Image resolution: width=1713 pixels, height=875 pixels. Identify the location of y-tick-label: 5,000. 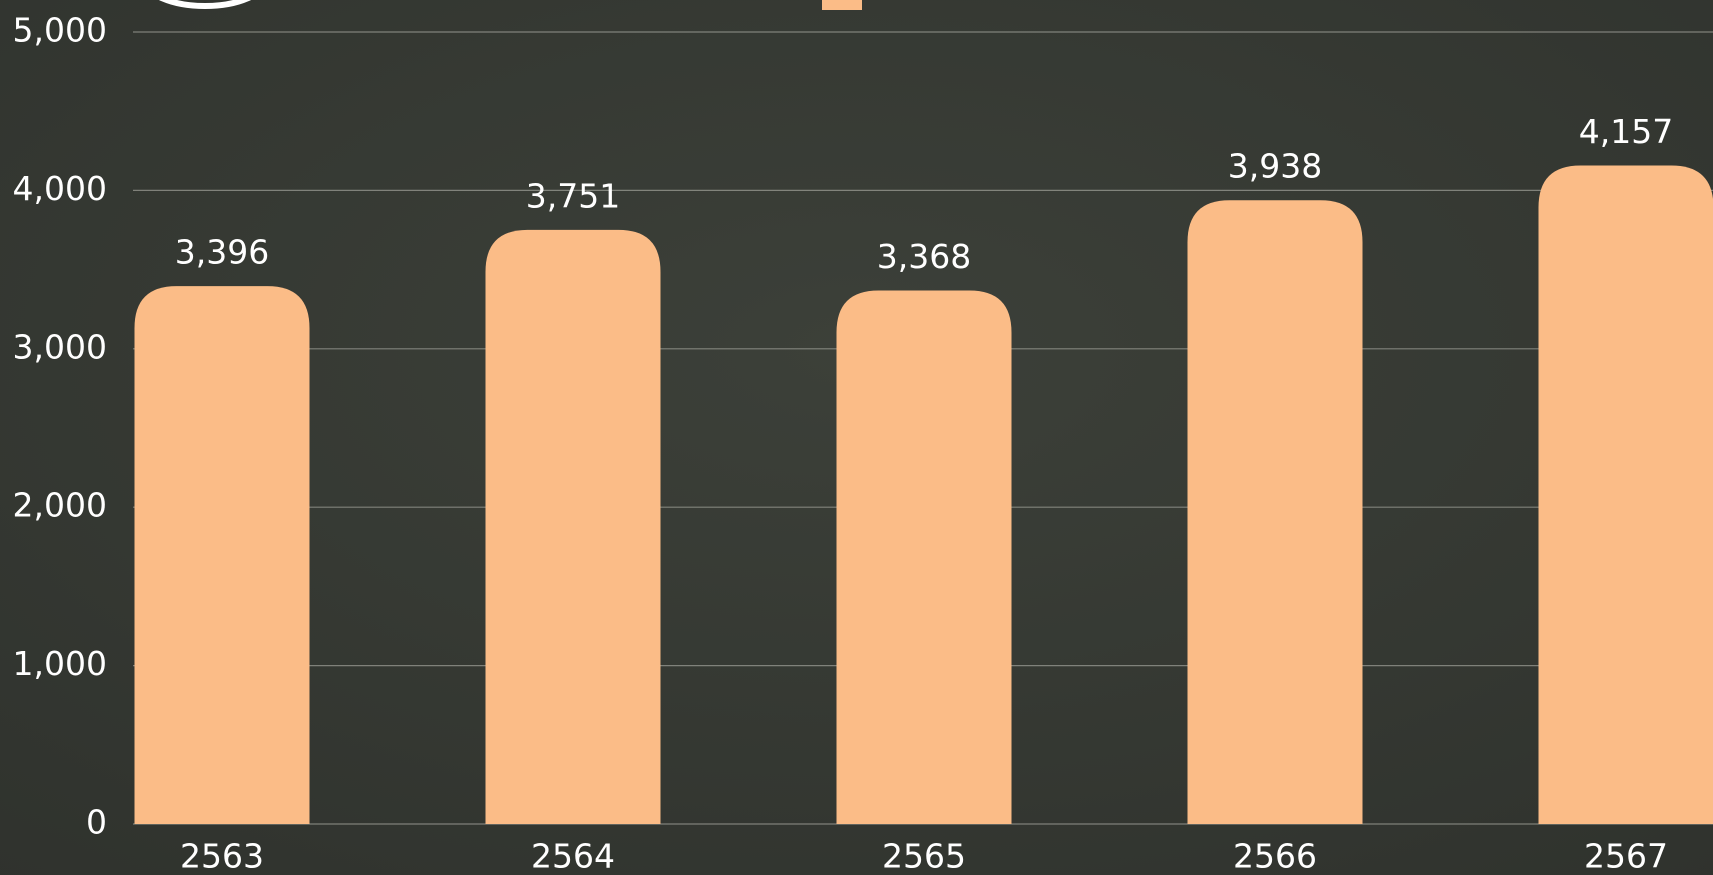
(60, 30).